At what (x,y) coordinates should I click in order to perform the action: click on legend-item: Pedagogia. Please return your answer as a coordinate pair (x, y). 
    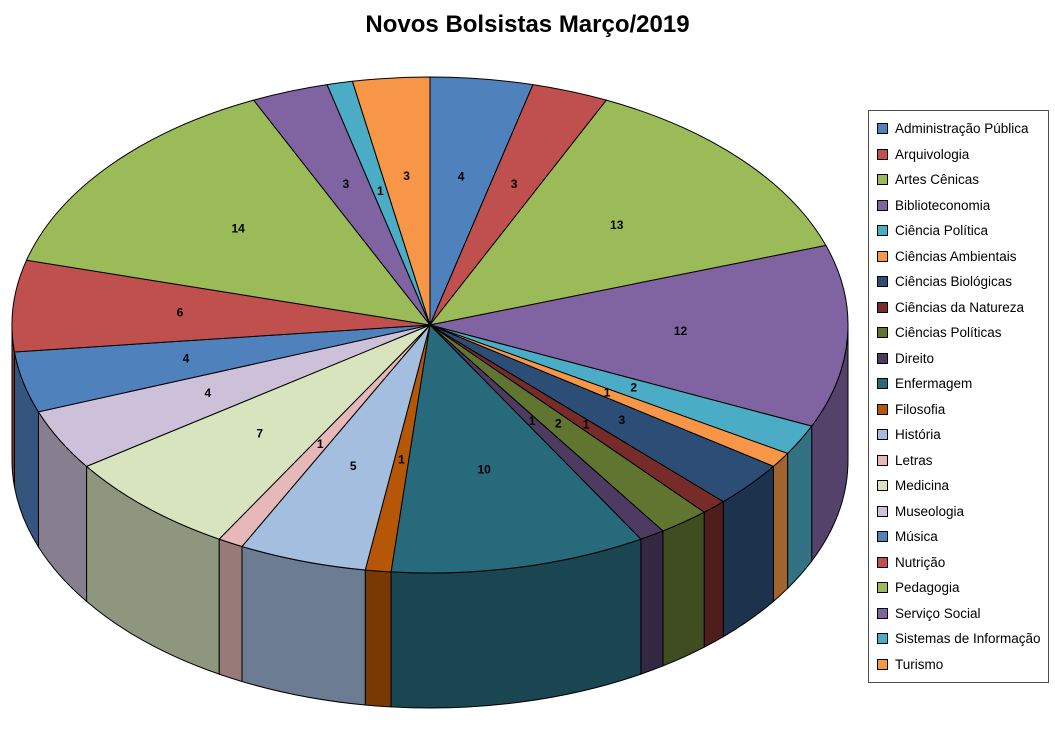
    Looking at the image, I should click on (960, 588).